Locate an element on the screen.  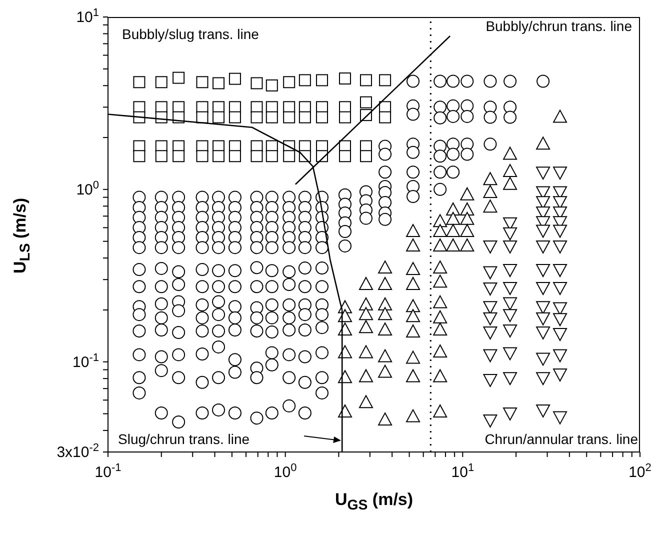
x-tick-label: 10$^{-1}$ is located at coordinates (108, 471).